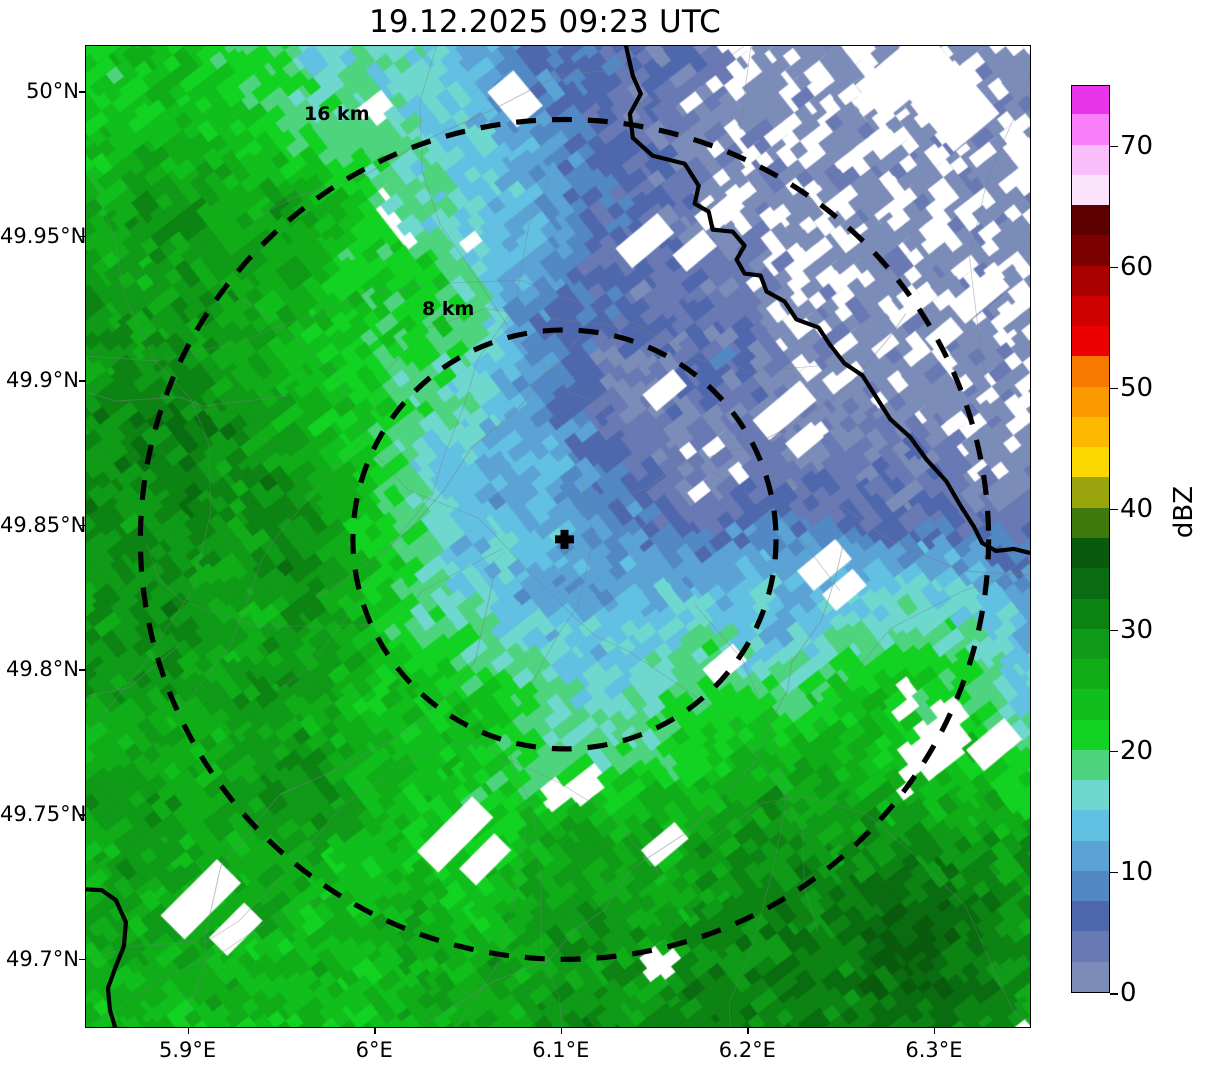 Image resolution: width=1207 pixels, height=1069 pixels. What do you see at coordinates (545, 22) in the screenshot?
I see `page-title: 19.12.2025 09:23 UTC` at bounding box center [545, 22].